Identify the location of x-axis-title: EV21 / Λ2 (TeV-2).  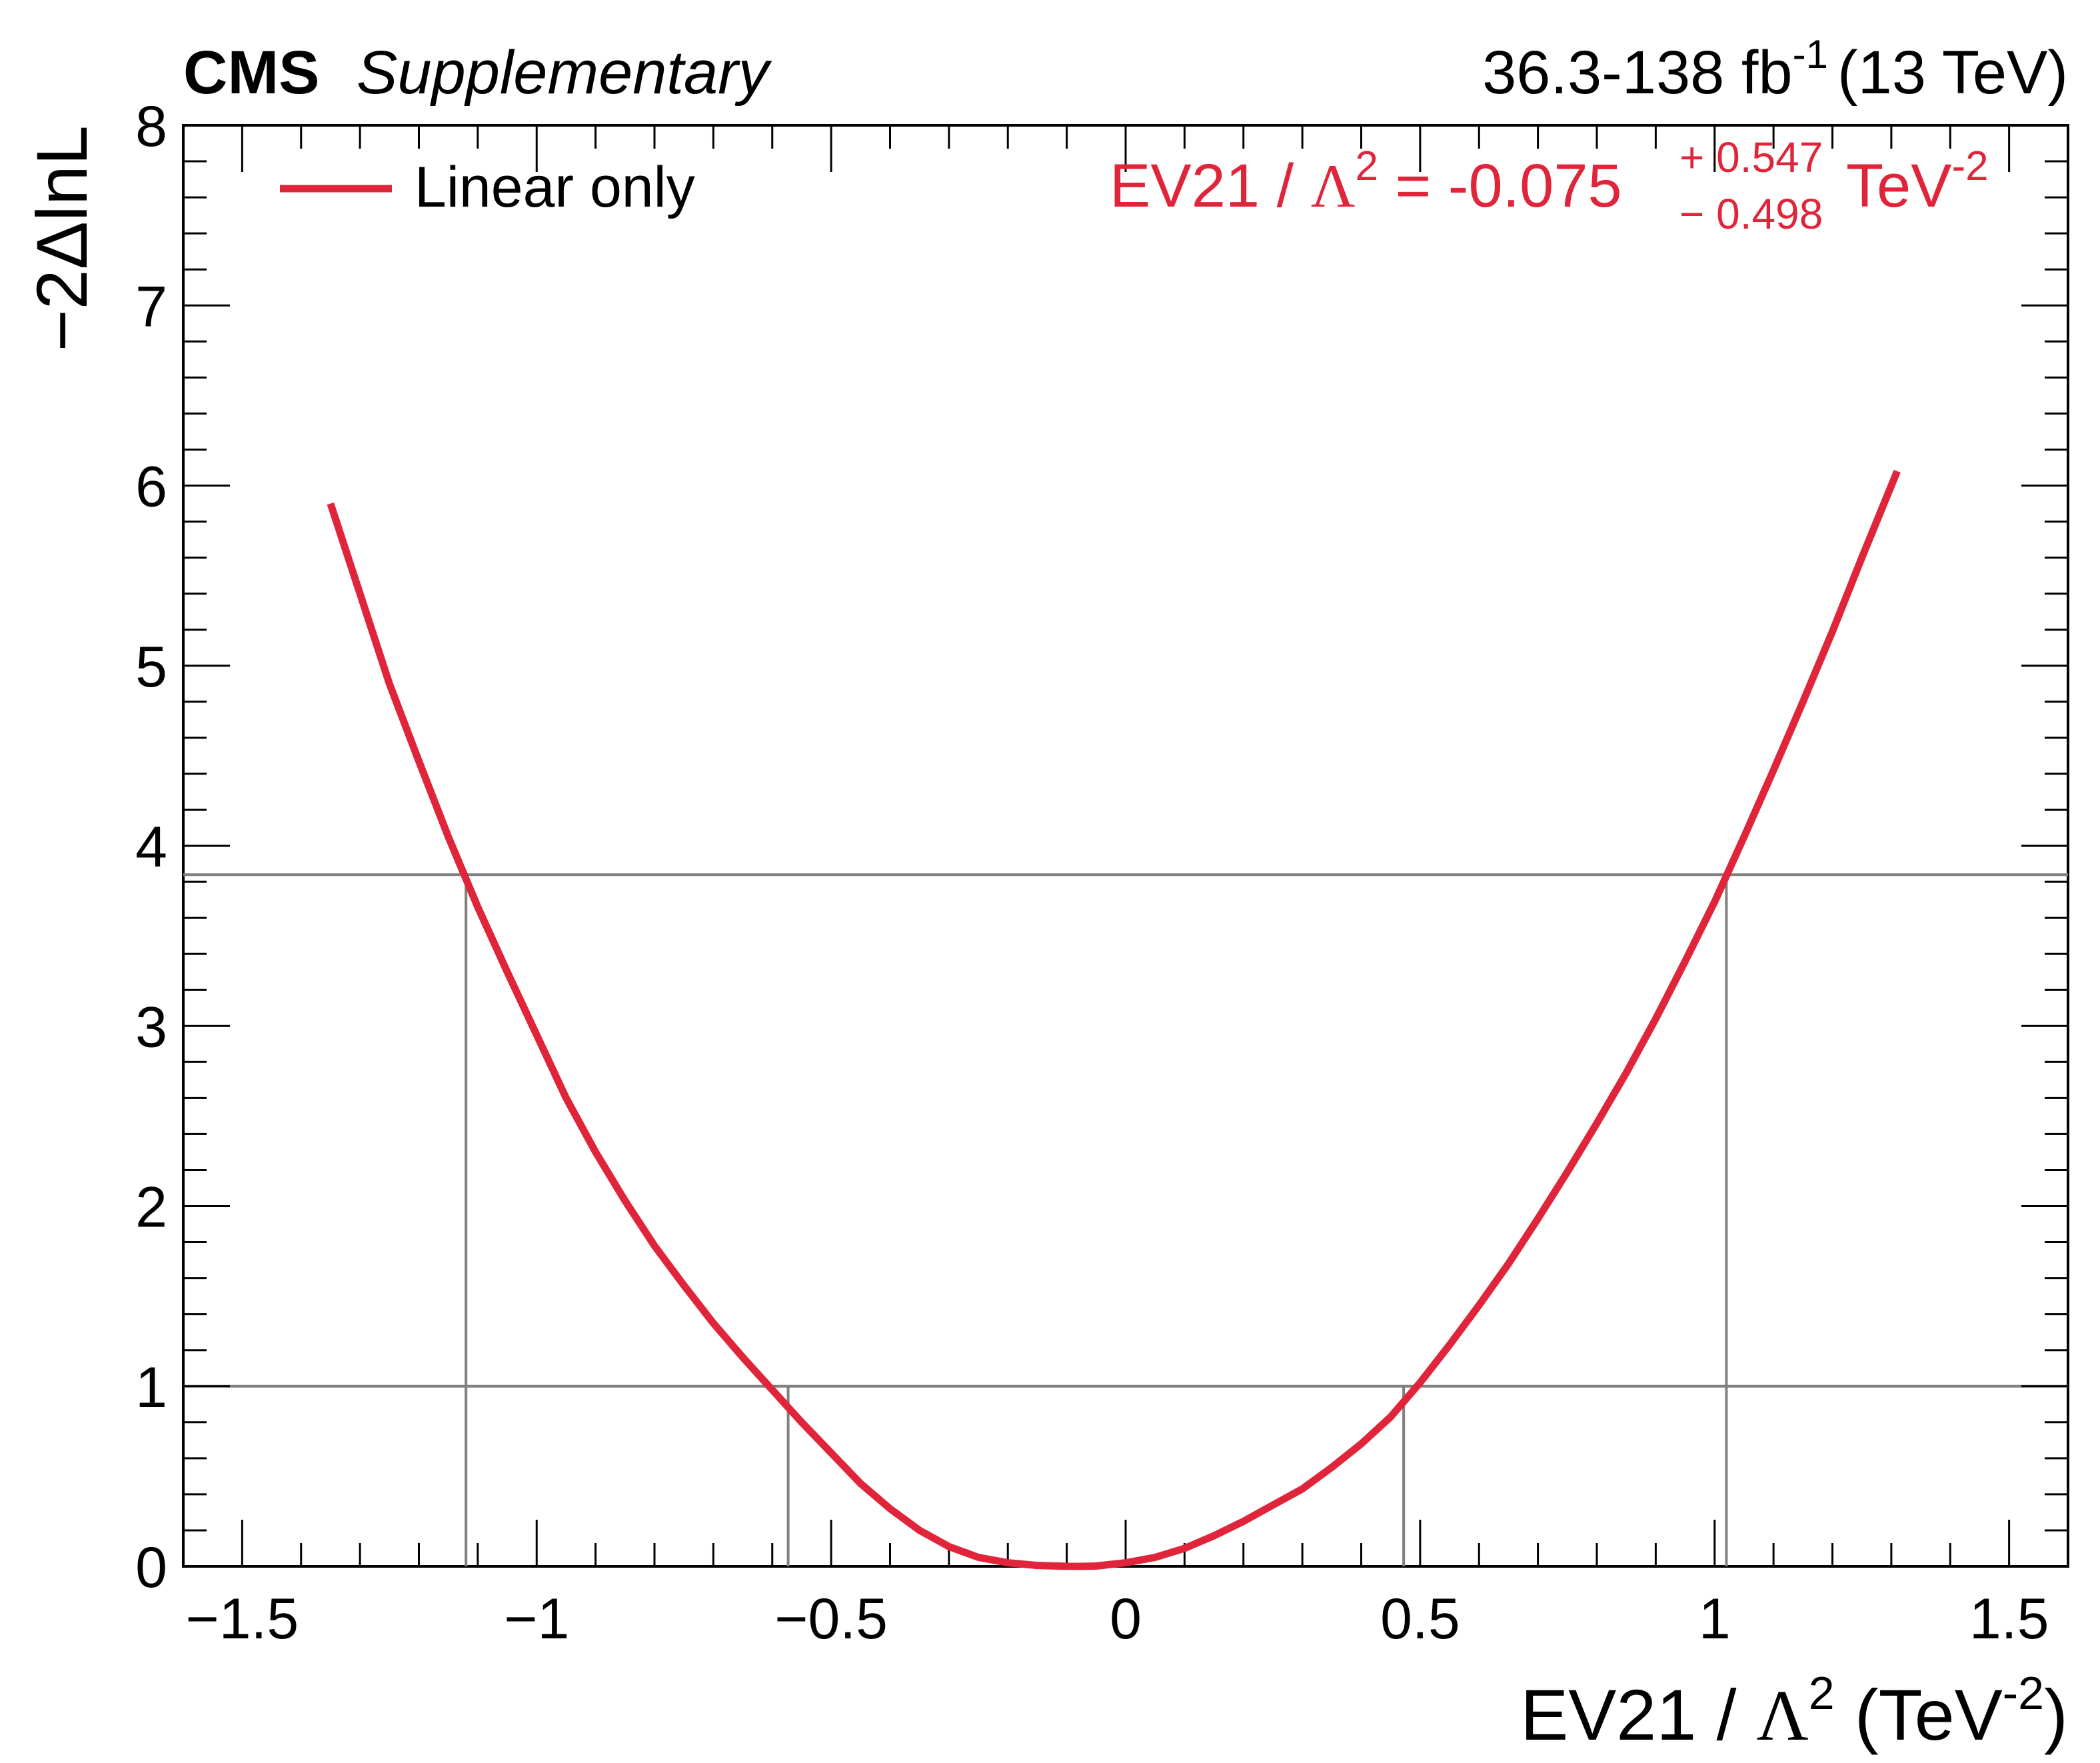
(1794, 1711).